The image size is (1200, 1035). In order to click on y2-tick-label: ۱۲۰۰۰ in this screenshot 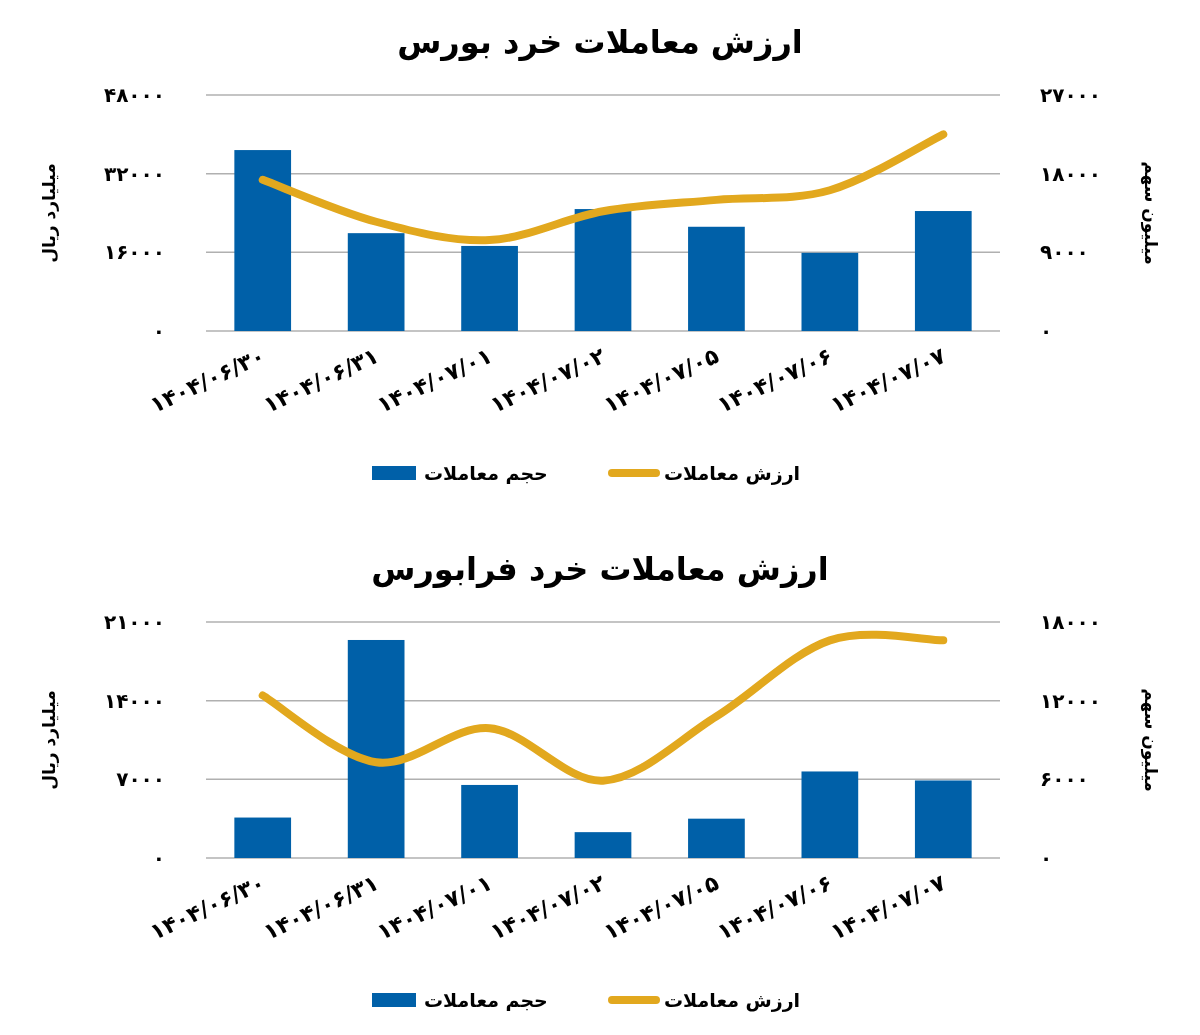, I will do `click(1071, 700)`.